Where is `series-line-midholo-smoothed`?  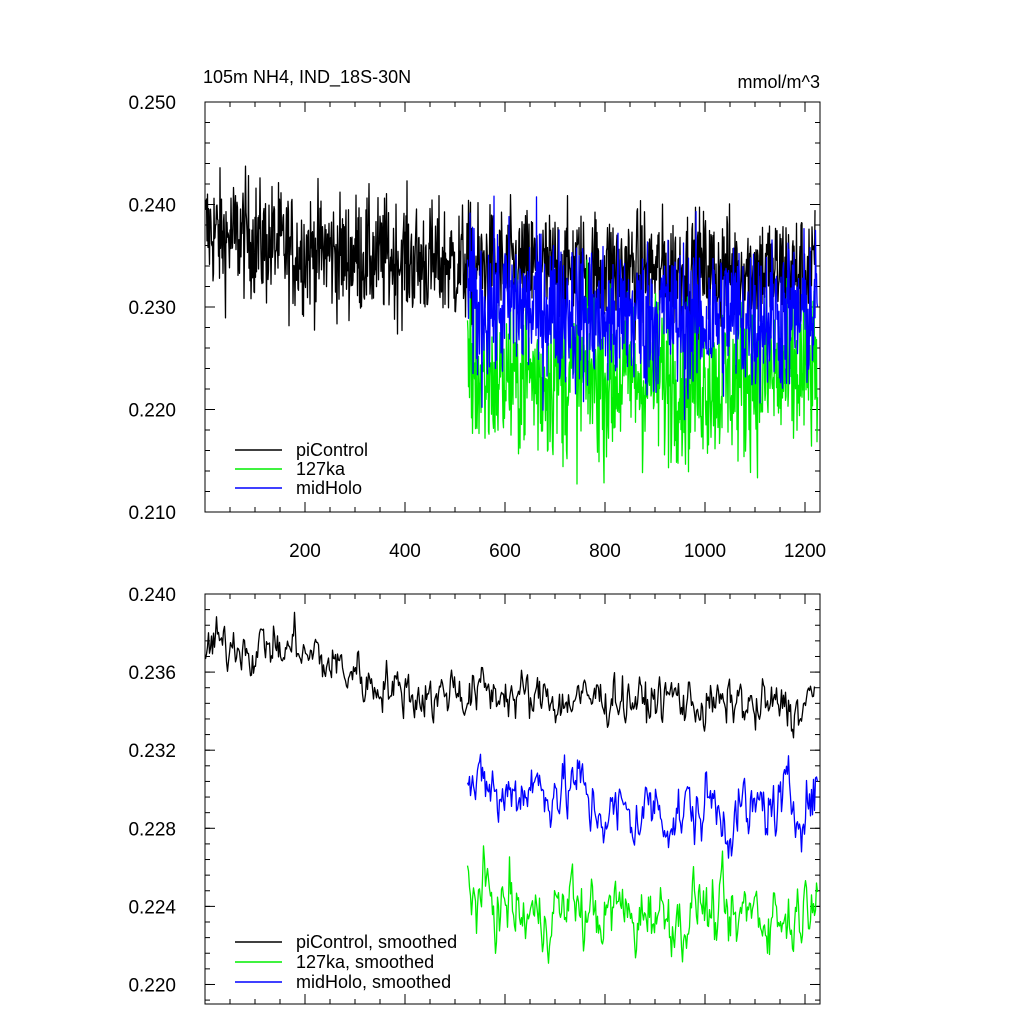 series-line-midholo-smoothed is located at coordinates (642, 806).